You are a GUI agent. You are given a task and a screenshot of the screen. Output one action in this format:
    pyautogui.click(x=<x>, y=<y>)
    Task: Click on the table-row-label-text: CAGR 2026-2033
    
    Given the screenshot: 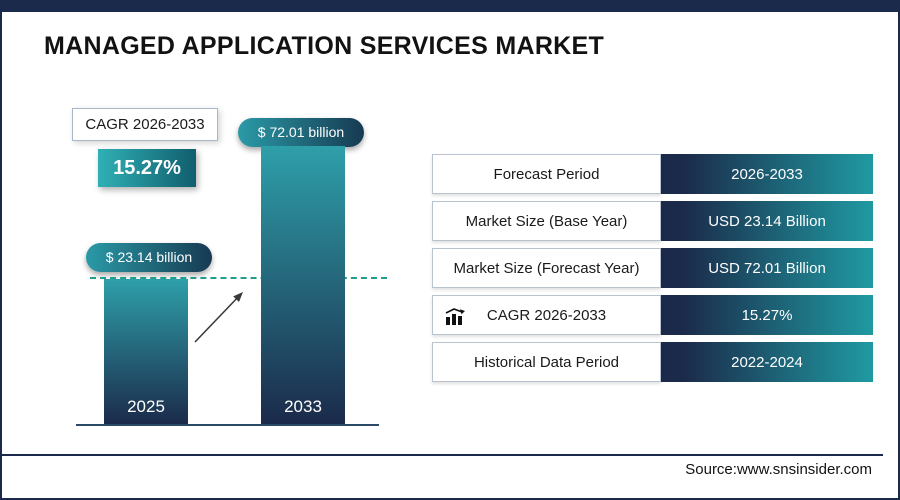 What is the action you would take?
    pyautogui.click(x=546, y=315)
    